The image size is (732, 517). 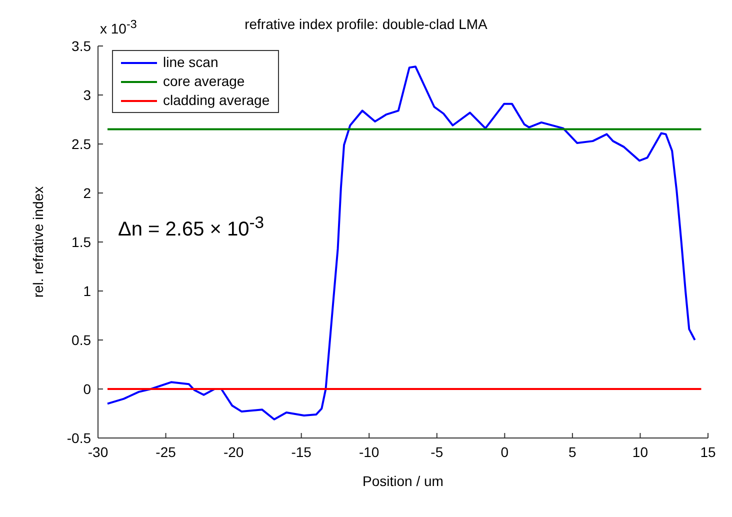 I want to click on x-tick-label: 0, so click(x=504, y=452).